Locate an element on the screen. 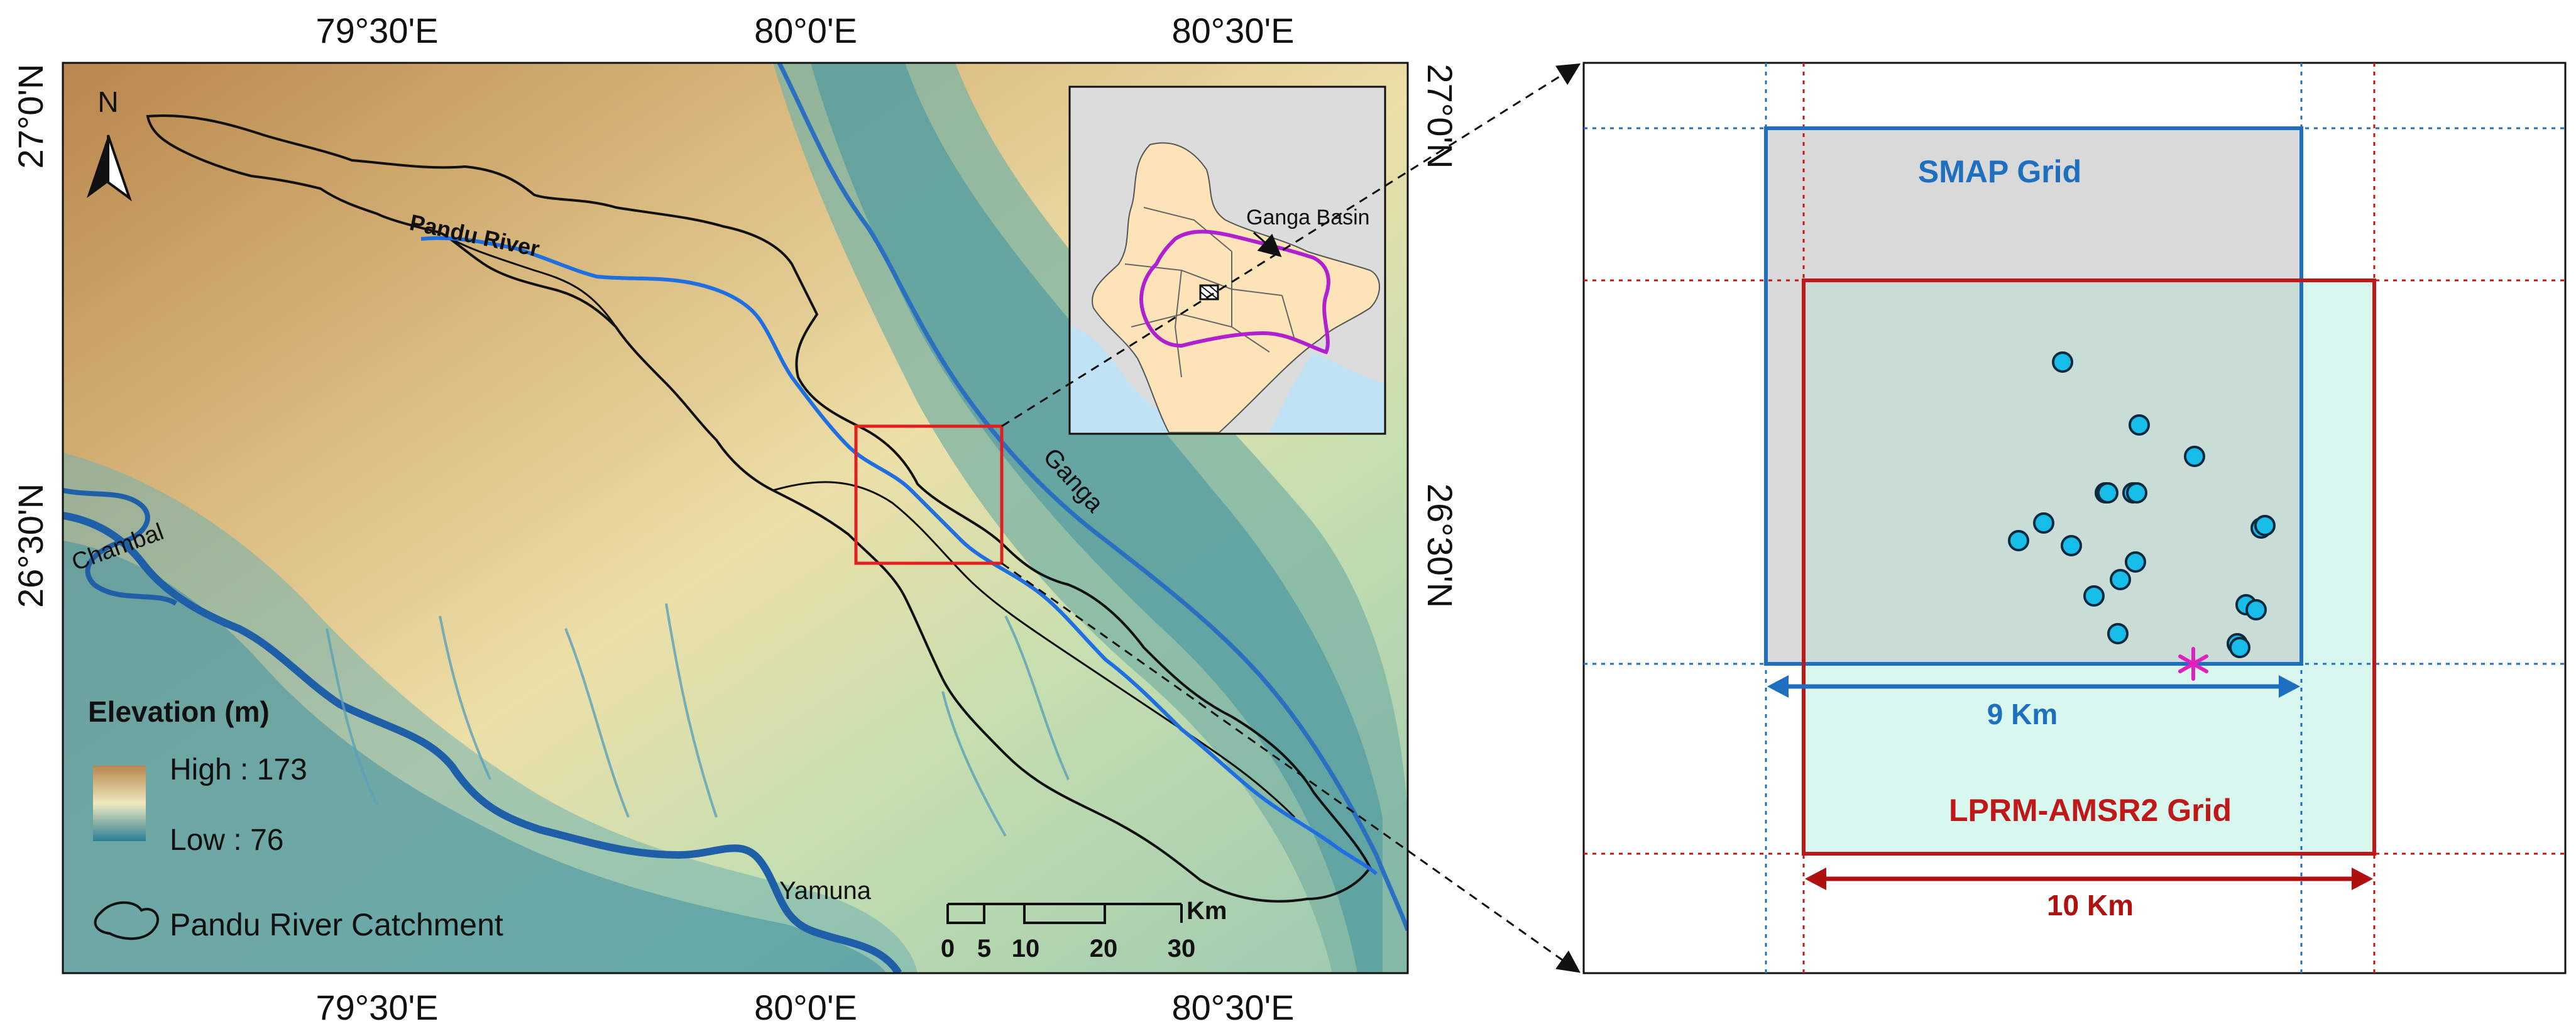 This screenshot has height=1036, width=2576. reference-star-icon is located at coordinates (2193, 664).